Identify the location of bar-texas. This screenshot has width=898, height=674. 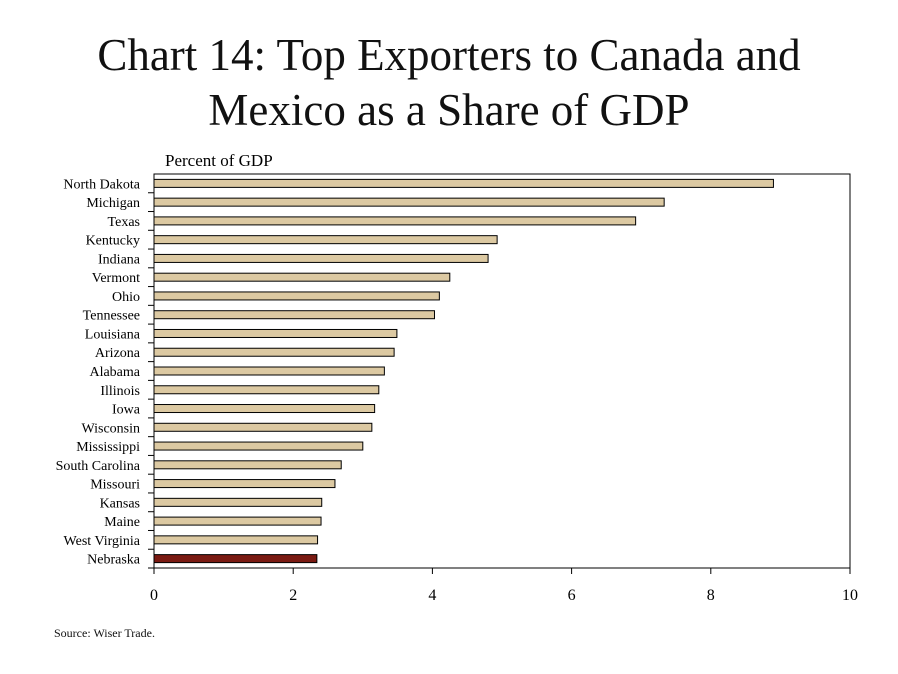
(395, 221).